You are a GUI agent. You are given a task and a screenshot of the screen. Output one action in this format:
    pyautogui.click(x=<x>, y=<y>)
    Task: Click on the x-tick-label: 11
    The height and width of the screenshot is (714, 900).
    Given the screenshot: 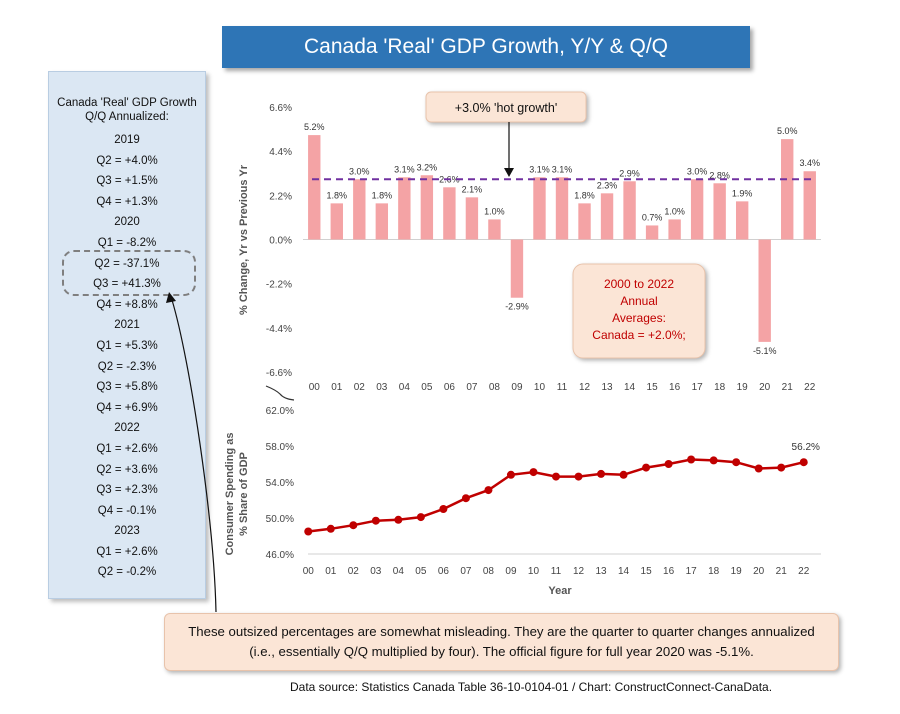 What is the action you would take?
    pyautogui.click(x=562, y=387)
    